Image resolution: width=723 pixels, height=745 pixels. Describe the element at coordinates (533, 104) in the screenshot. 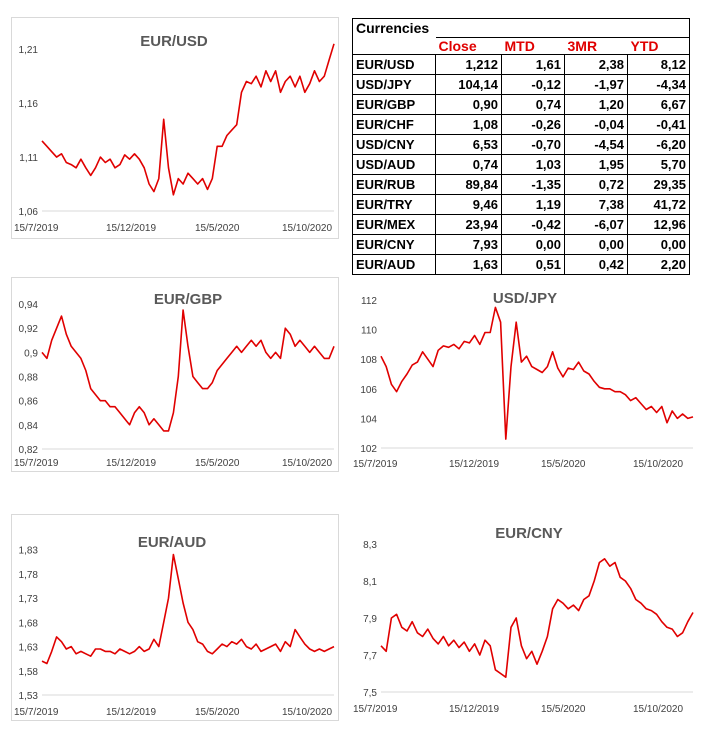

I see `cell-mtd: 0,74` at that location.